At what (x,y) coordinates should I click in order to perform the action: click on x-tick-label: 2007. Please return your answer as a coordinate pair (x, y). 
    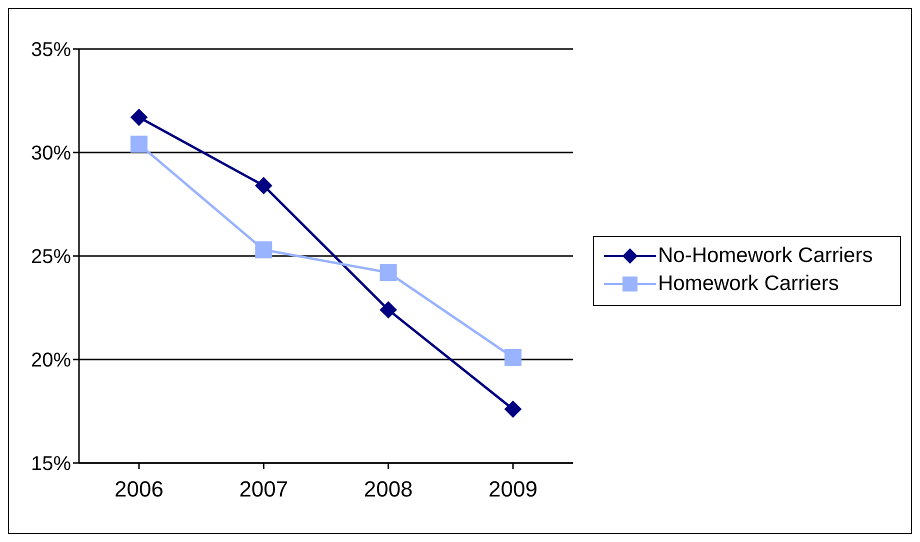
    Looking at the image, I should click on (263, 489).